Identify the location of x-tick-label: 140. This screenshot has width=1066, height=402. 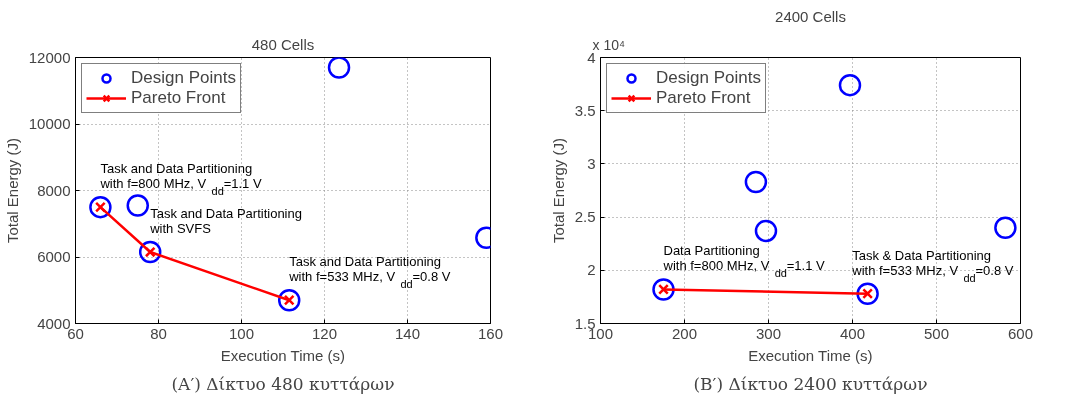
(407, 333).